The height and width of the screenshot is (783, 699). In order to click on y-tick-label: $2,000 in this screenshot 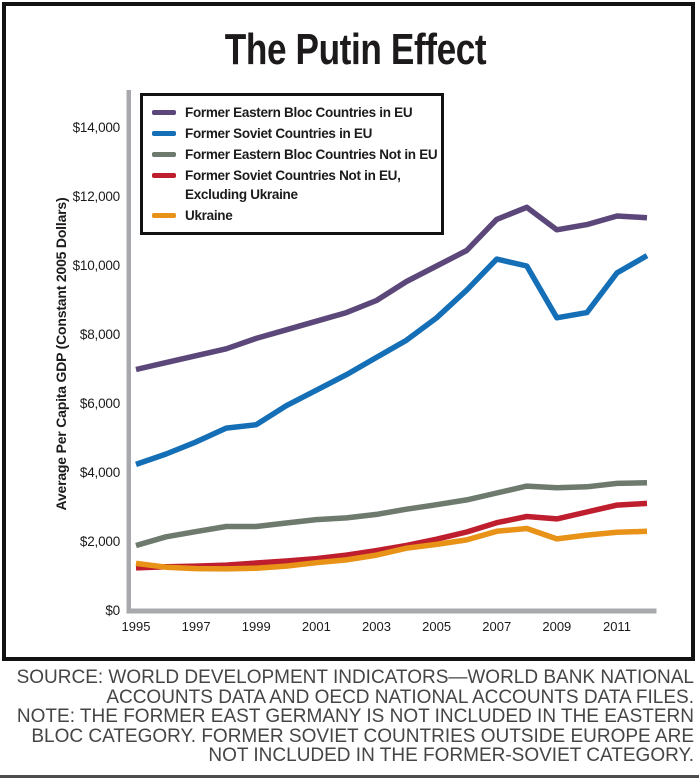, I will do `click(99, 541)`.